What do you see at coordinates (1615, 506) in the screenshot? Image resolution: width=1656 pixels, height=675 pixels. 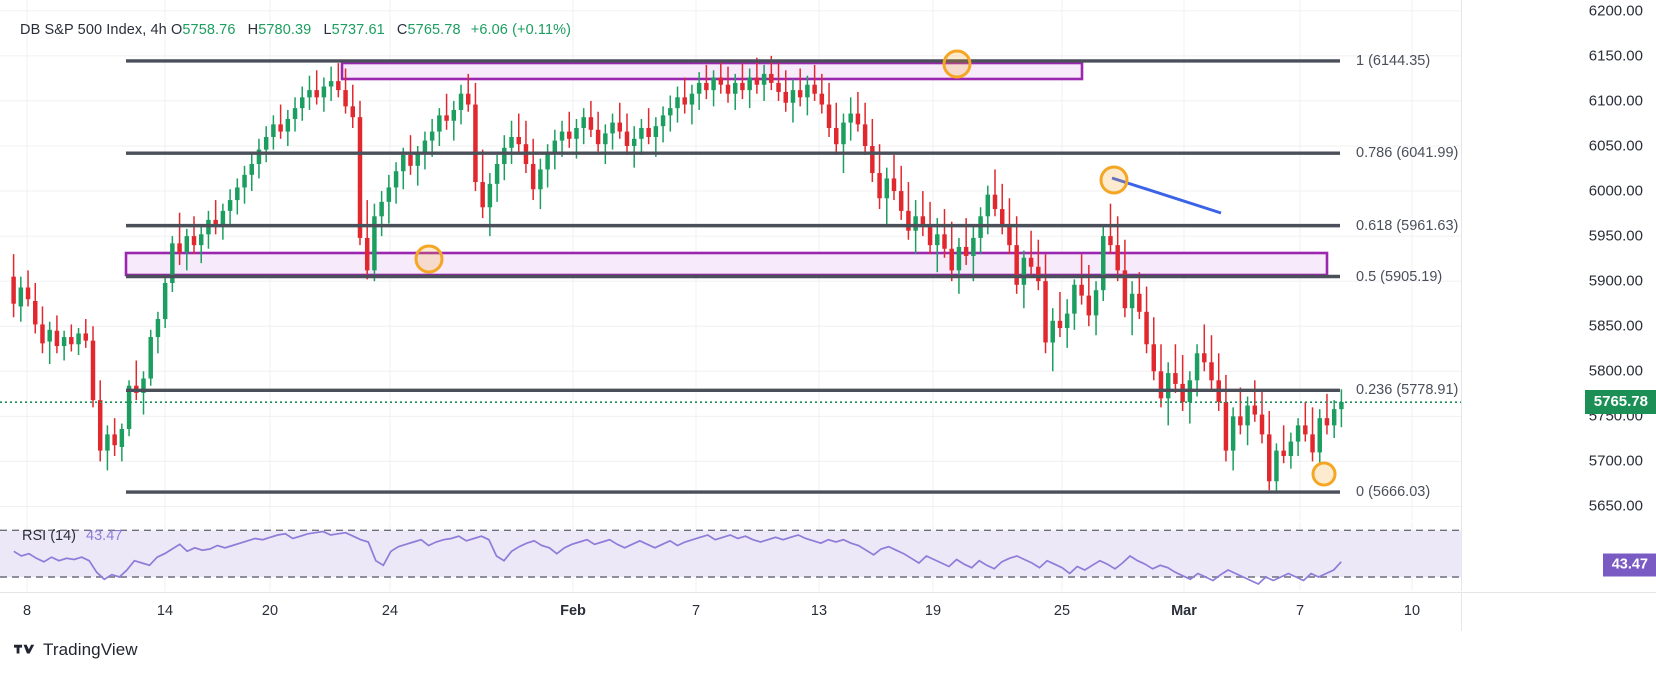 I see `price-axis-tick: 5650.00` at bounding box center [1615, 506].